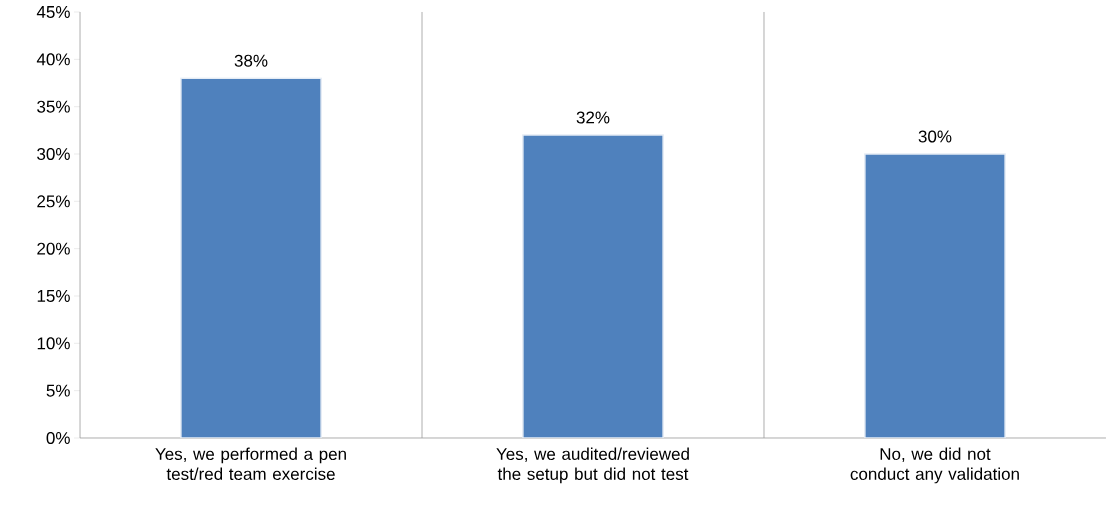 The height and width of the screenshot is (511, 1108). Describe the element at coordinates (935, 136) in the screenshot. I see `data-label: 30%` at that location.